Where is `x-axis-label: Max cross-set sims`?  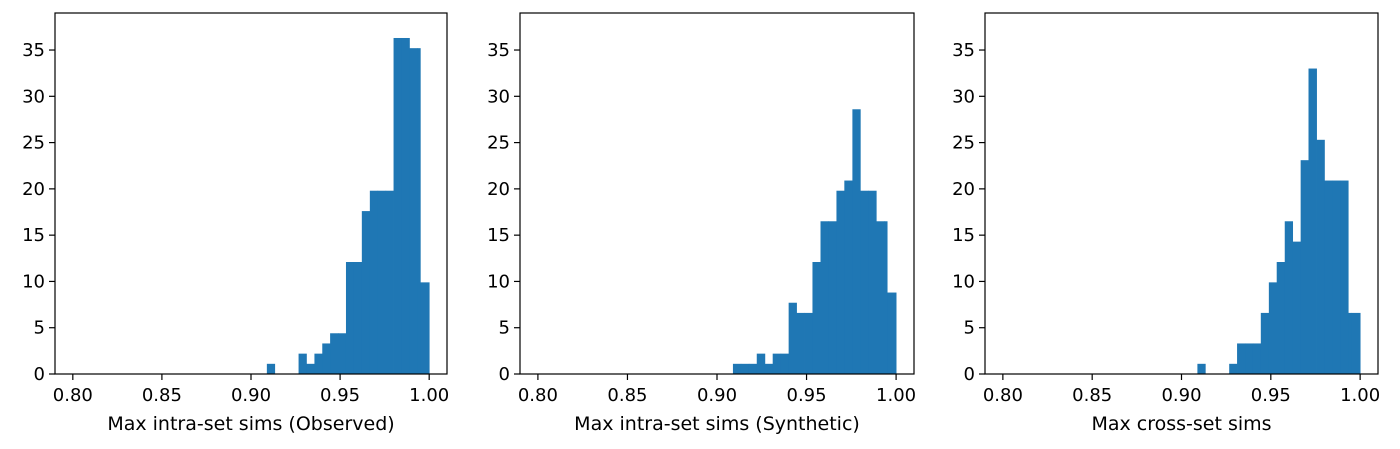
x-axis-label: Max cross-set sims is located at coordinates (1181, 424).